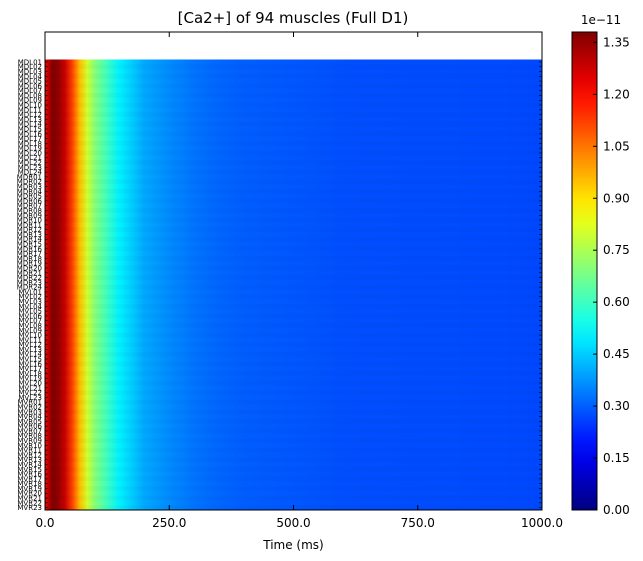 The height and width of the screenshot is (561, 643). Describe the element at coordinates (29, 417) in the screenshot. I see `row-label-MVR04: MVR04` at that location.